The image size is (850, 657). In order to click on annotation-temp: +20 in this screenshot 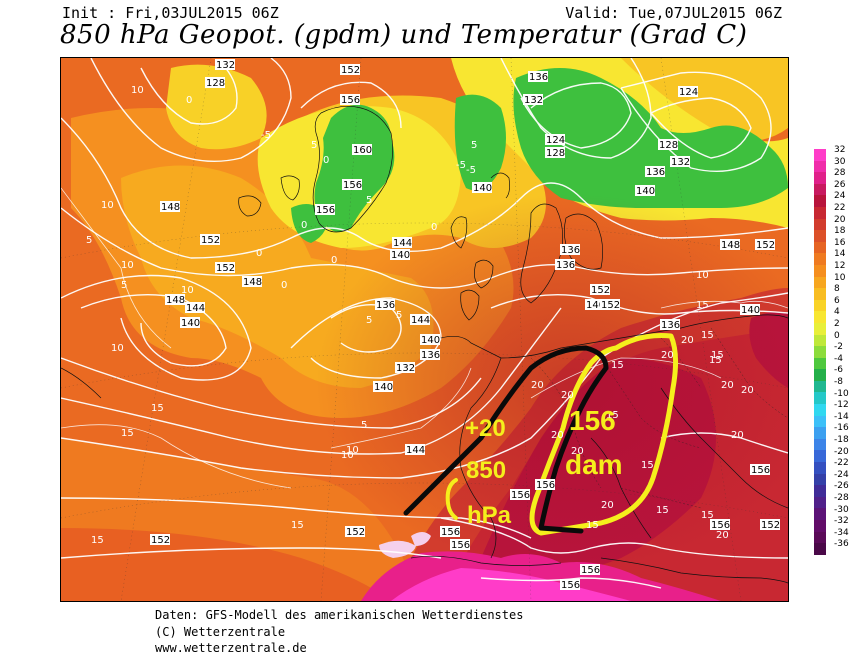, I will do `click(485, 428)`.